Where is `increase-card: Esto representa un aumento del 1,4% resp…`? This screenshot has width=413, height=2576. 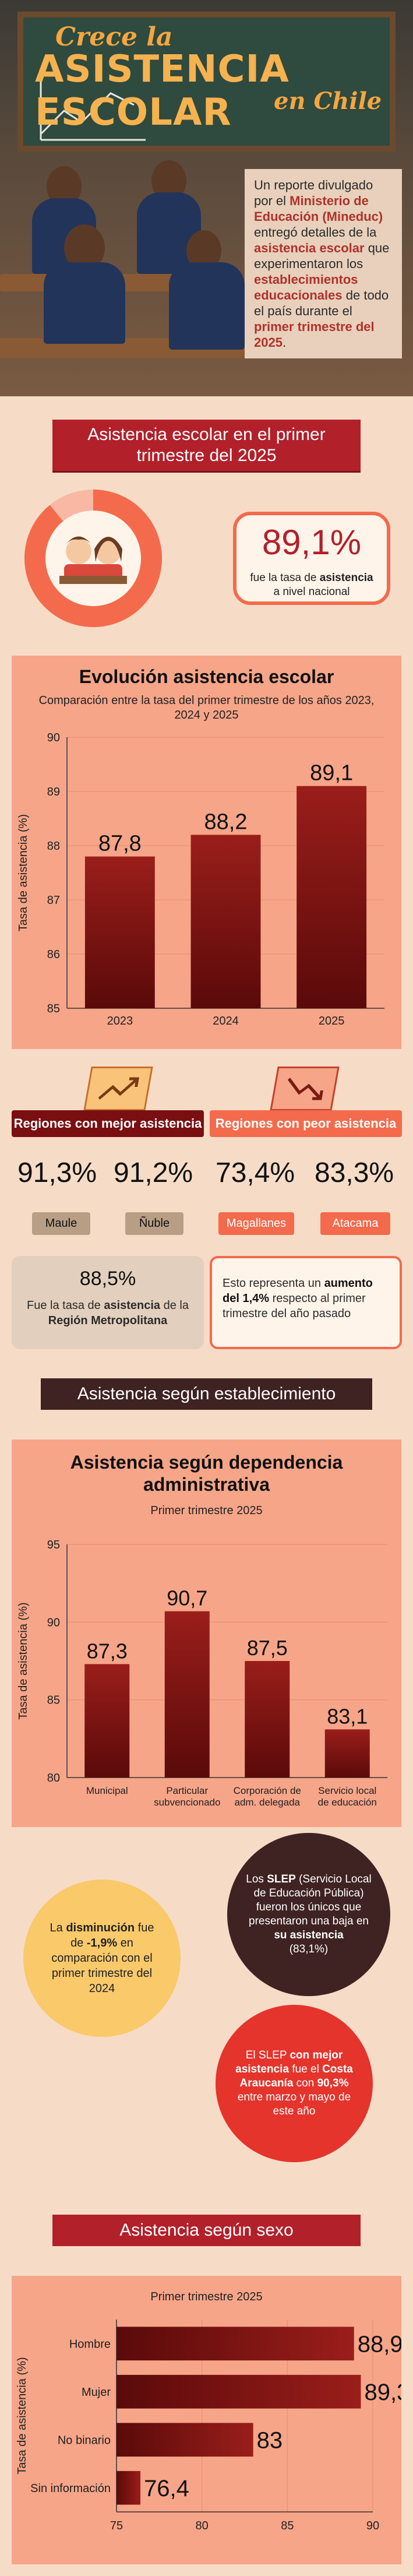 increase-card: Esto representa un aumento del 1,4% resp… is located at coordinates (306, 1302).